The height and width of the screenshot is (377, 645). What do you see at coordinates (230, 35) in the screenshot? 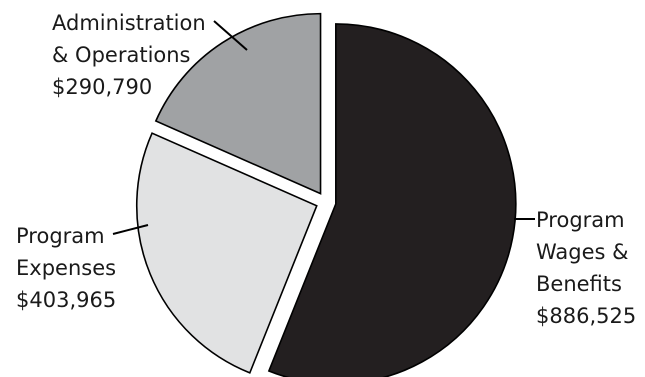
I see `leader-line-admin` at bounding box center [230, 35].